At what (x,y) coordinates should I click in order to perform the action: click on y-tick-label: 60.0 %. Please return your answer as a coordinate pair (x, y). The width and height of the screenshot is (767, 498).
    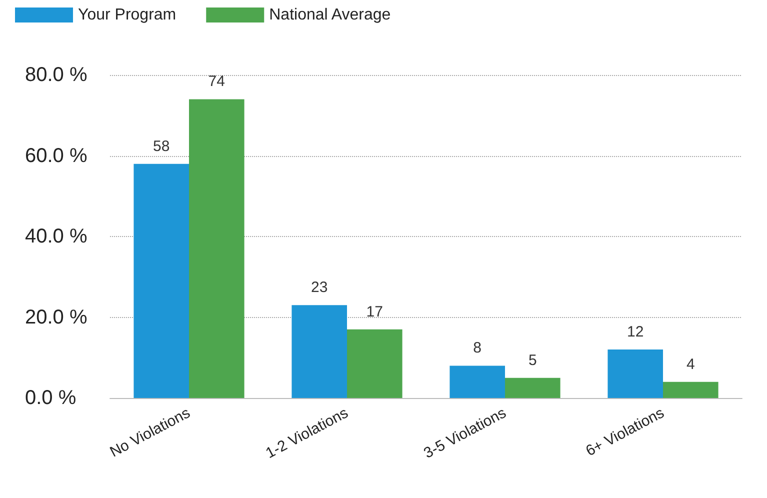
    Looking at the image, I should click on (56, 155).